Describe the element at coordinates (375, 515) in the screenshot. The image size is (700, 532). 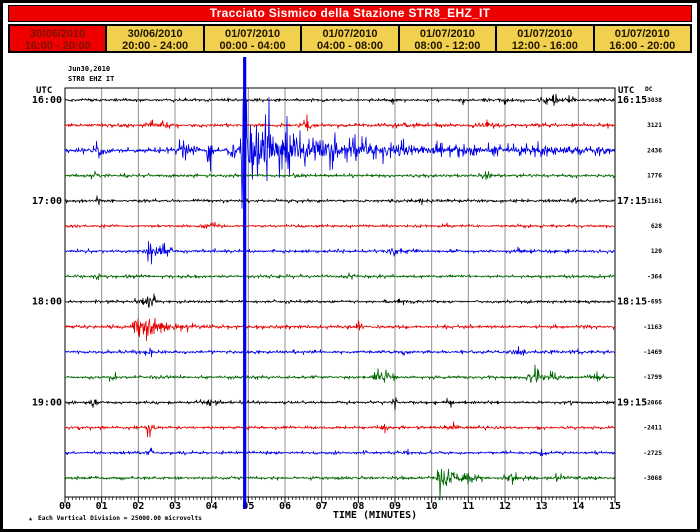
I see `x-axis-title: TIME (MINUTES)` at that location.